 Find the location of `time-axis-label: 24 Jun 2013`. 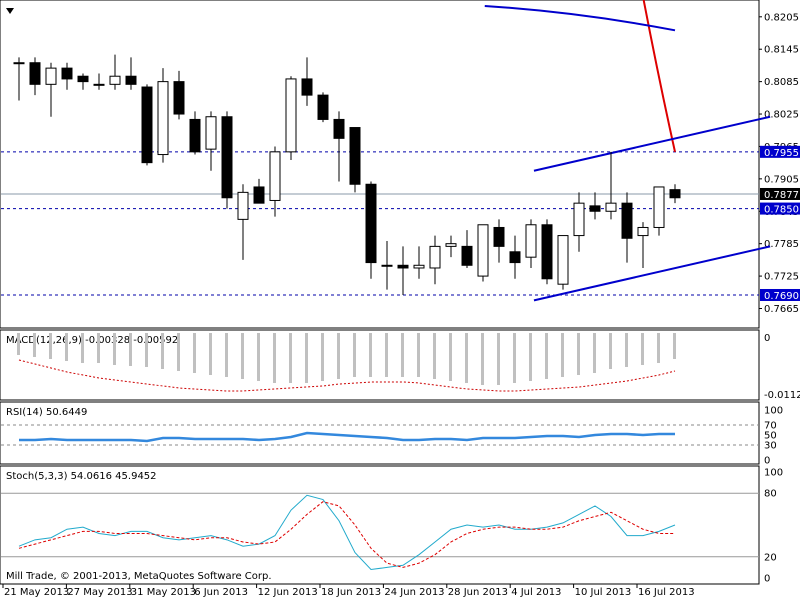

time-axis-label: 24 Jun 2013 is located at coordinates (414, 592).